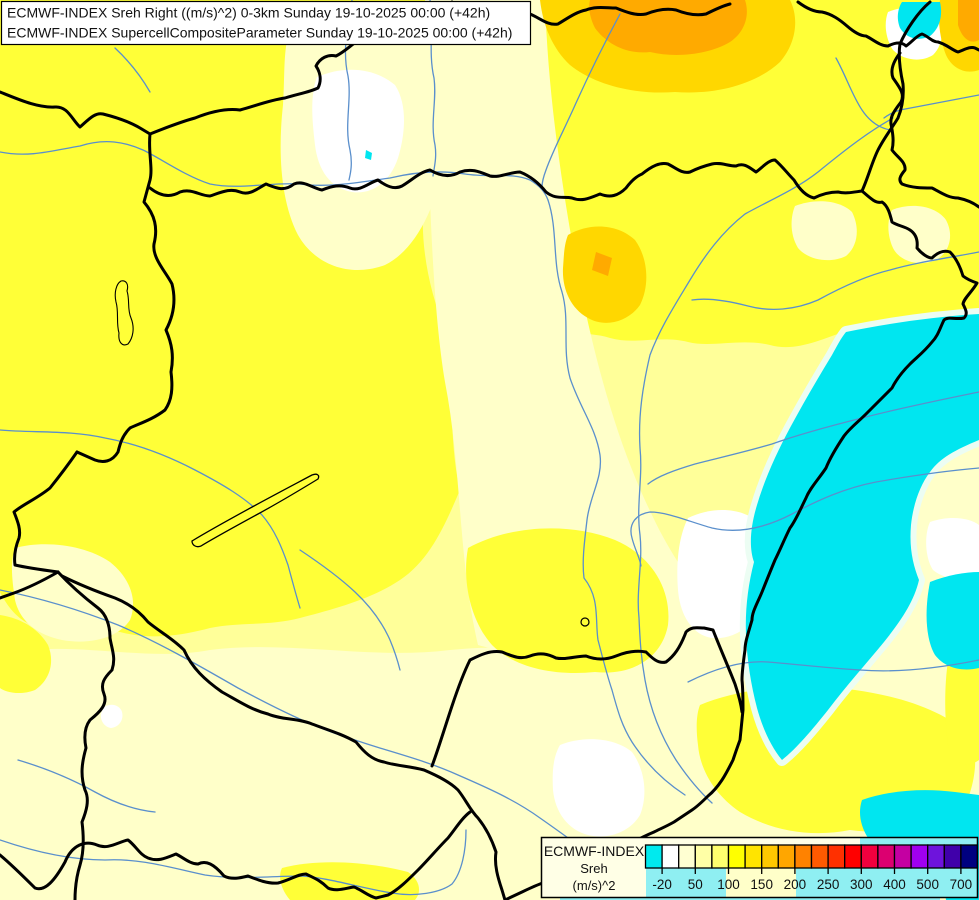 This screenshot has width=979, height=900. Describe the element at coordinates (861, 884) in the screenshot. I see `colorbar-tick-label: 300` at that location.